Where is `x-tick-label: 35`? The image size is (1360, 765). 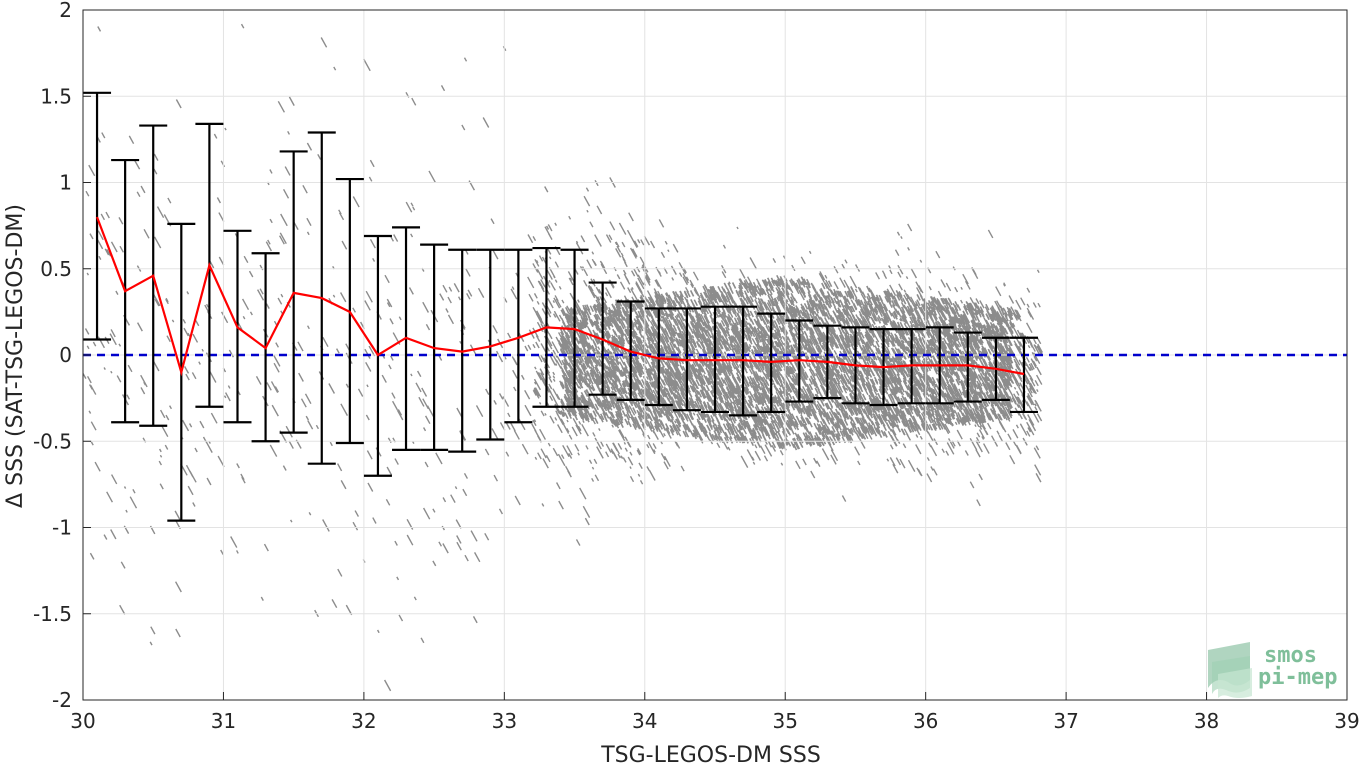 x-tick-label: 35 is located at coordinates (784, 721).